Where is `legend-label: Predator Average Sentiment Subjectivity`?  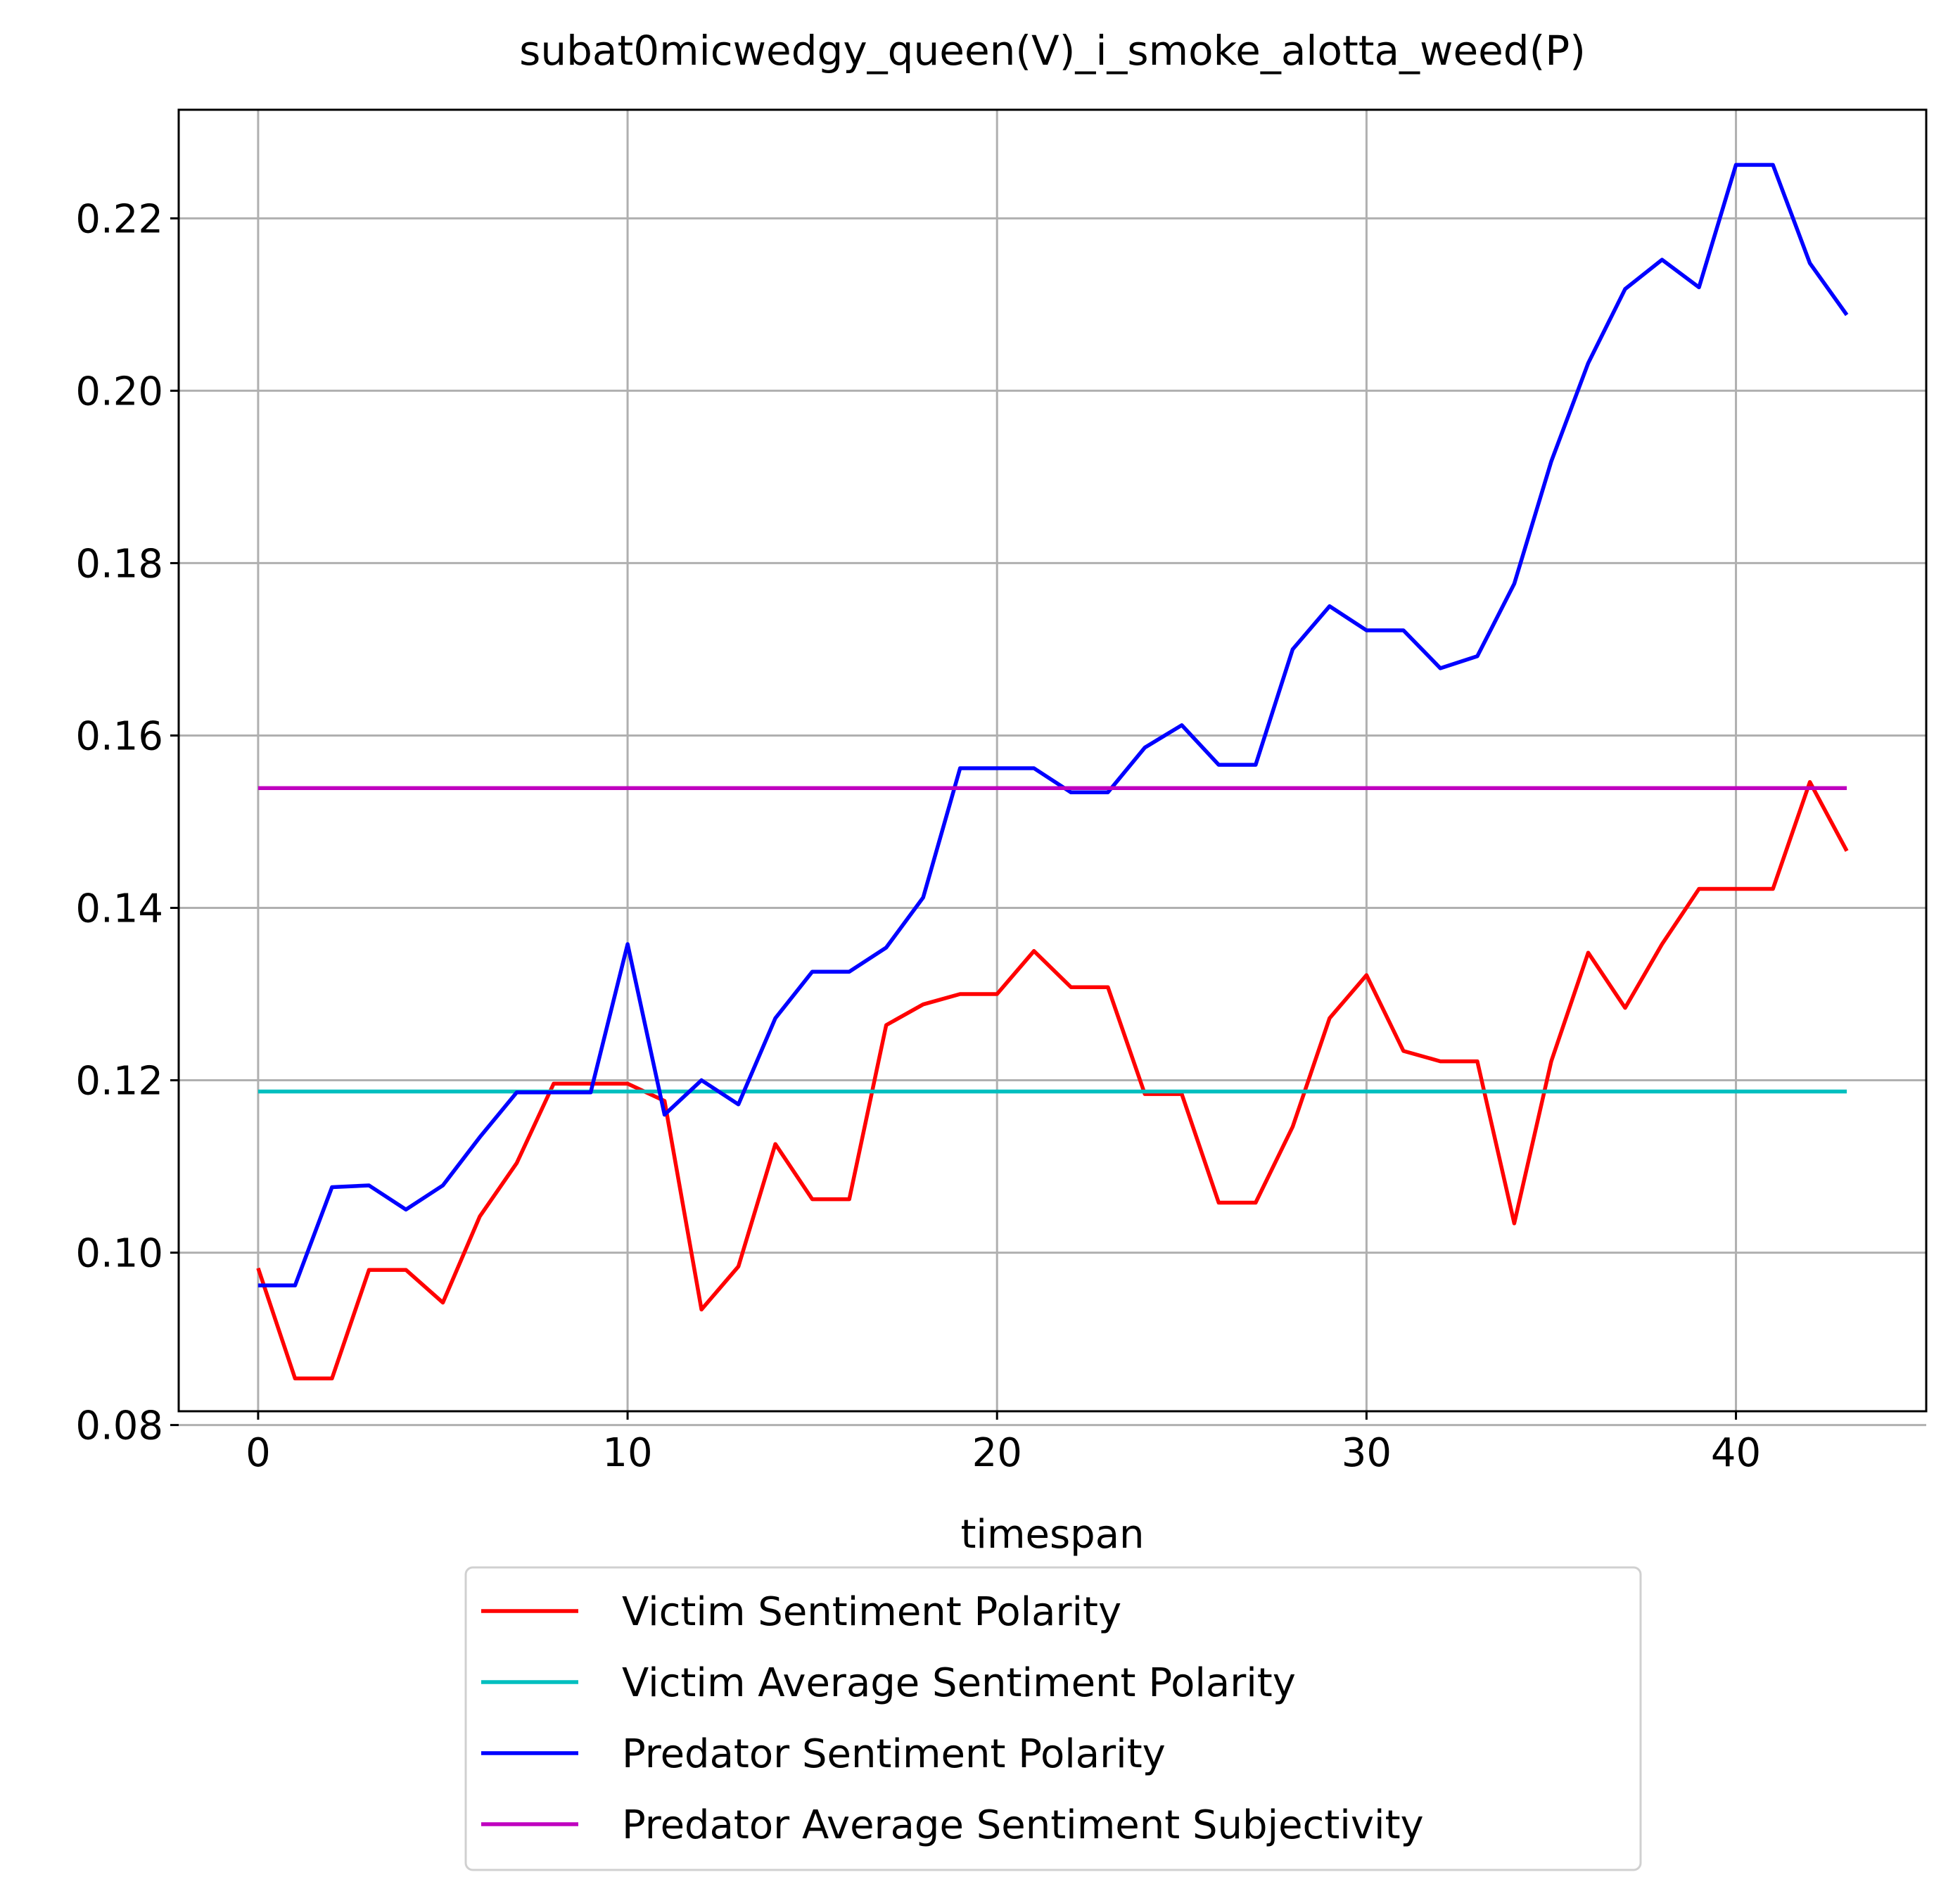
legend-label: Predator Average Sentiment Subjectivity is located at coordinates (1023, 1825).